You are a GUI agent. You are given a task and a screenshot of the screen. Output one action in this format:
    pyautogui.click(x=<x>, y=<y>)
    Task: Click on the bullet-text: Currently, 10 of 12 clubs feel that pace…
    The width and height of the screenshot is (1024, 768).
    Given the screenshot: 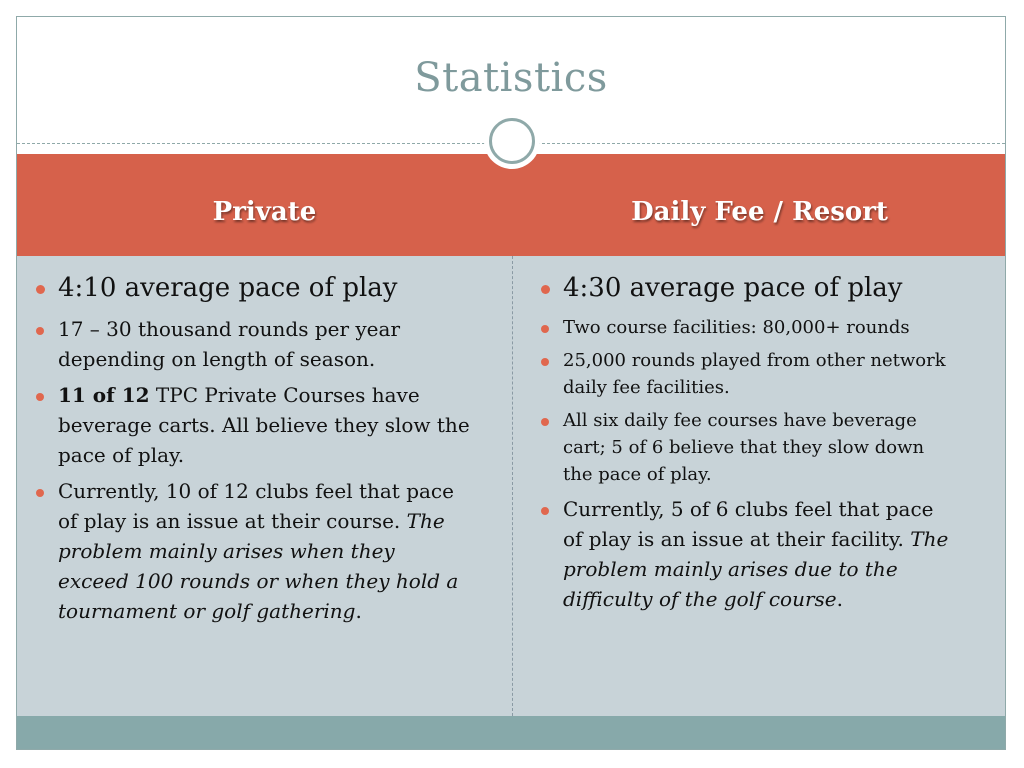 What is the action you would take?
    pyautogui.click(x=256, y=506)
    